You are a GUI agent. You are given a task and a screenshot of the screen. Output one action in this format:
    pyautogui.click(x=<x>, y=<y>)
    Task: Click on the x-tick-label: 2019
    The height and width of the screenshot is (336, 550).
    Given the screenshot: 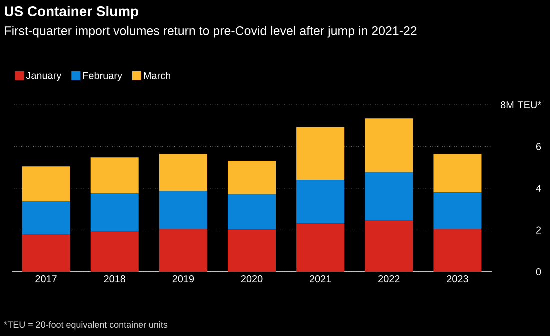 What is the action you would take?
    pyautogui.click(x=183, y=279)
    